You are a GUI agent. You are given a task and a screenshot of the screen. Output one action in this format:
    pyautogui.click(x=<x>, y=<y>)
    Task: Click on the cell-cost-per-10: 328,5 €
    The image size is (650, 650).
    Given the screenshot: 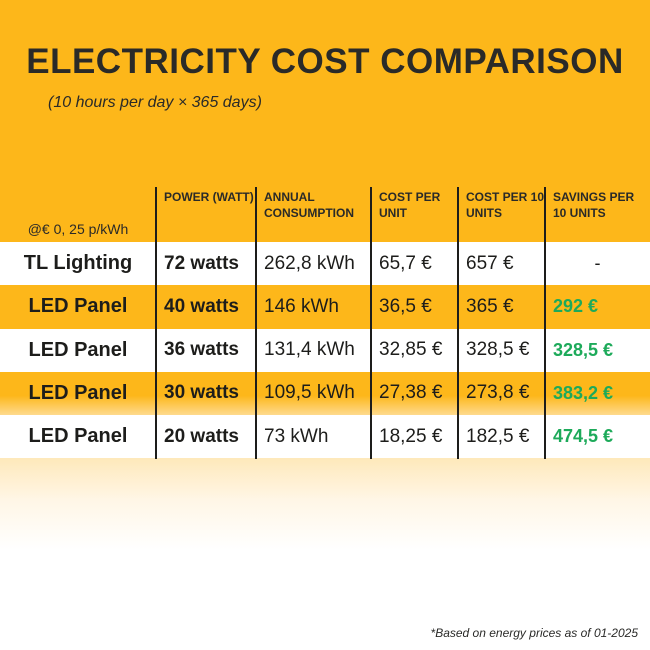 What is the action you would take?
    pyautogui.click(x=498, y=350)
    